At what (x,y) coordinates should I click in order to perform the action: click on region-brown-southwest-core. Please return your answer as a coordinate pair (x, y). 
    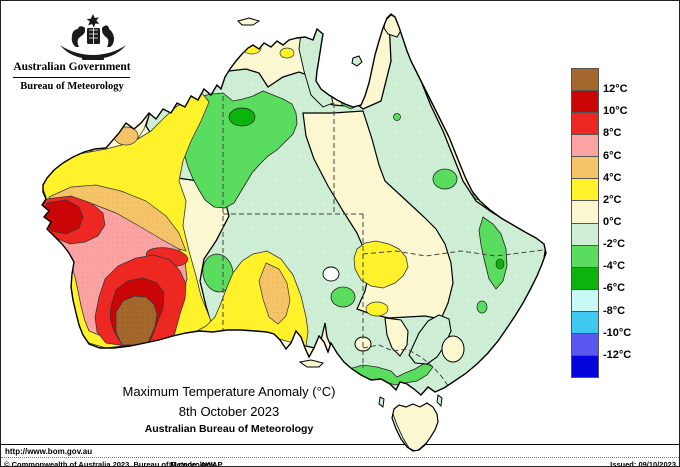
    Looking at the image, I should click on (136, 320).